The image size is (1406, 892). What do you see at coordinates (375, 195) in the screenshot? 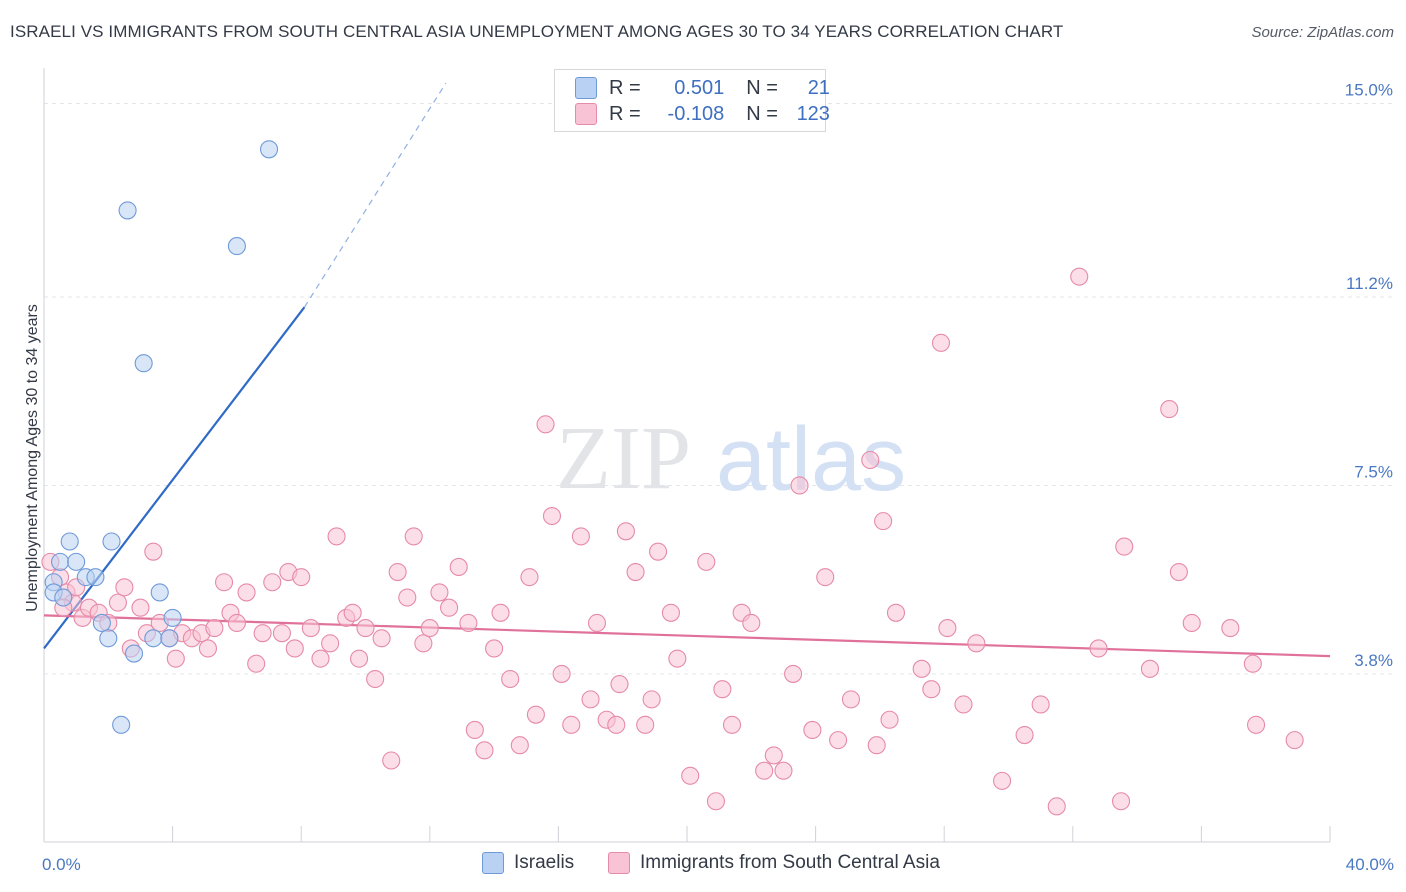
I see `trend-line-extension` at bounding box center [375, 195].